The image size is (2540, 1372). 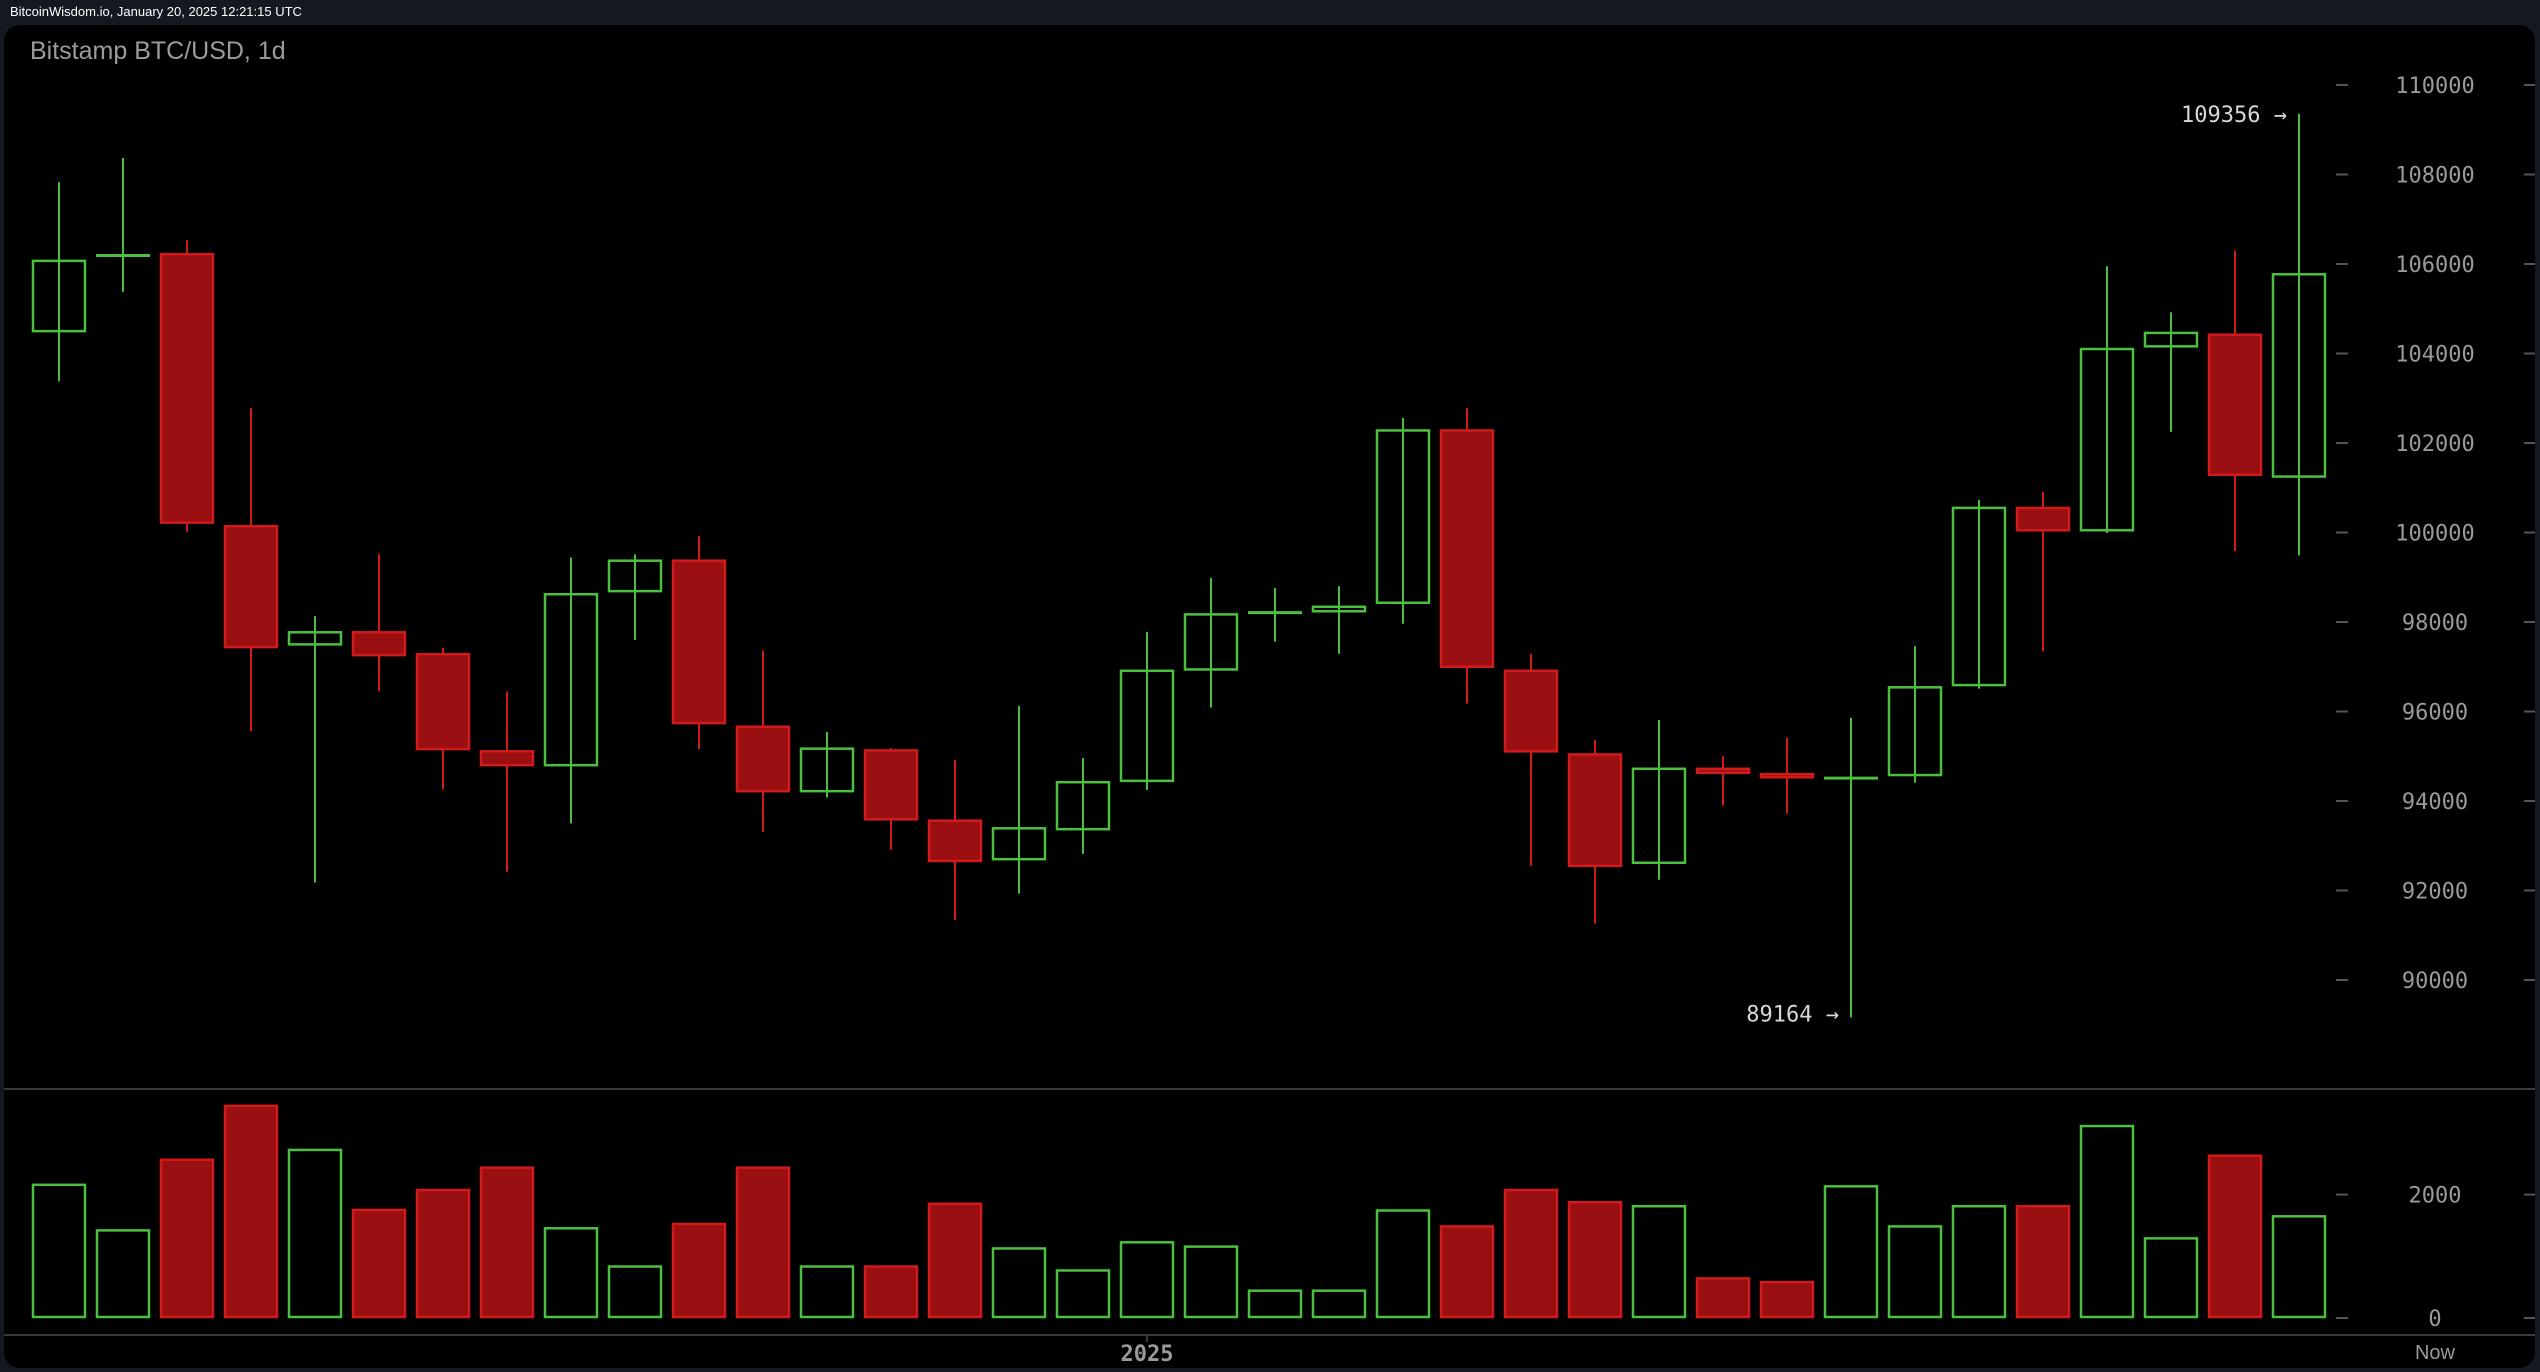 I want to click on x-label-now: Now, so click(x=2435, y=1353).